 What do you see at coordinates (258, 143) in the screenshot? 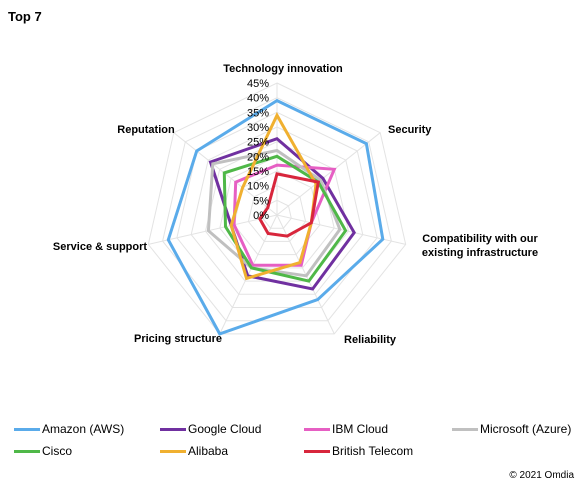
I see `tick-label: 25%` at bounding box center [258, 143].